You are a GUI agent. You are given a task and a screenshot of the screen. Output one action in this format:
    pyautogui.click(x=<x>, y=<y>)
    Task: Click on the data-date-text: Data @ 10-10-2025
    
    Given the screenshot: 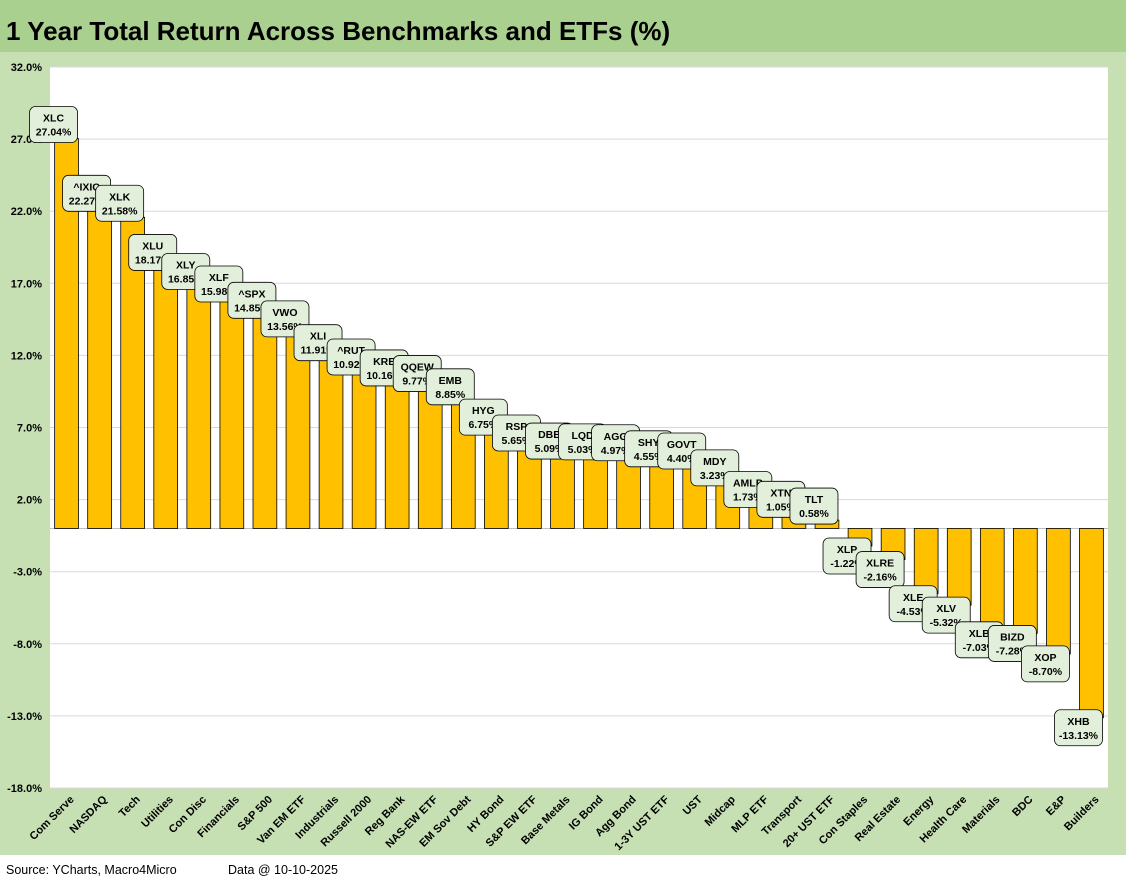 What is the action you would take?
    pyautogui.click(x=283, y=870)
    